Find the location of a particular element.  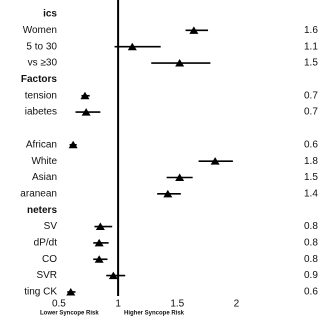

value-label: 1.6 is located at coordinates (311, 30).